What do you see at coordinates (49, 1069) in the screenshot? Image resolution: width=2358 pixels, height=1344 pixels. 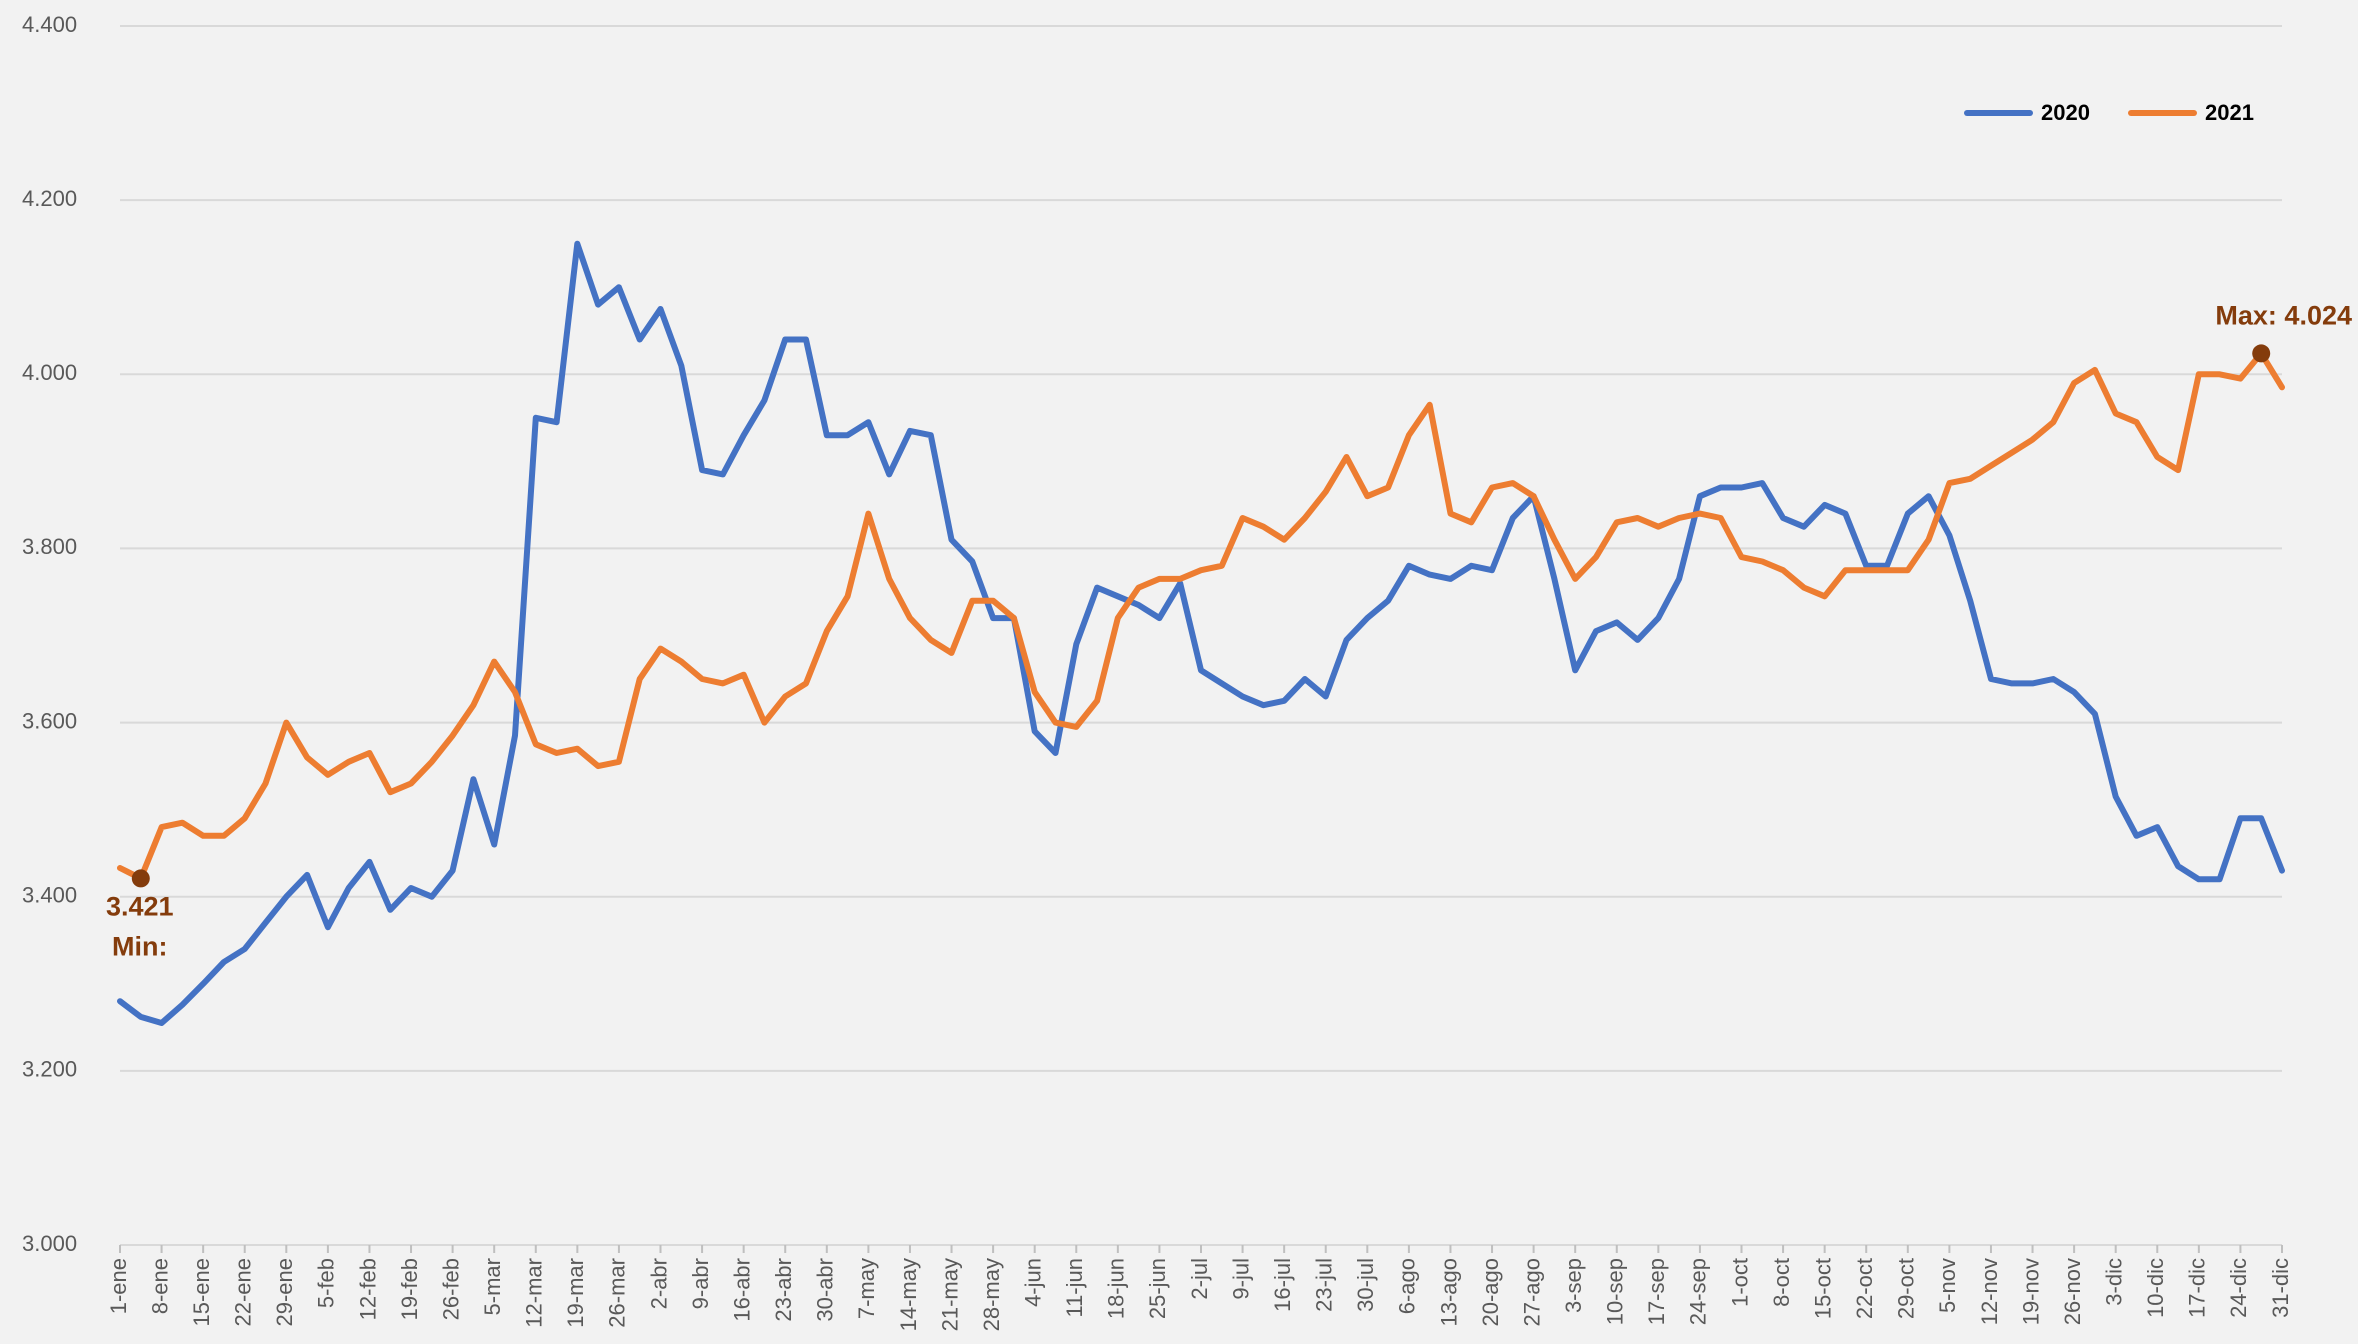 I see `y-tick-label: 3.200` at bounding box center [49, 1069].